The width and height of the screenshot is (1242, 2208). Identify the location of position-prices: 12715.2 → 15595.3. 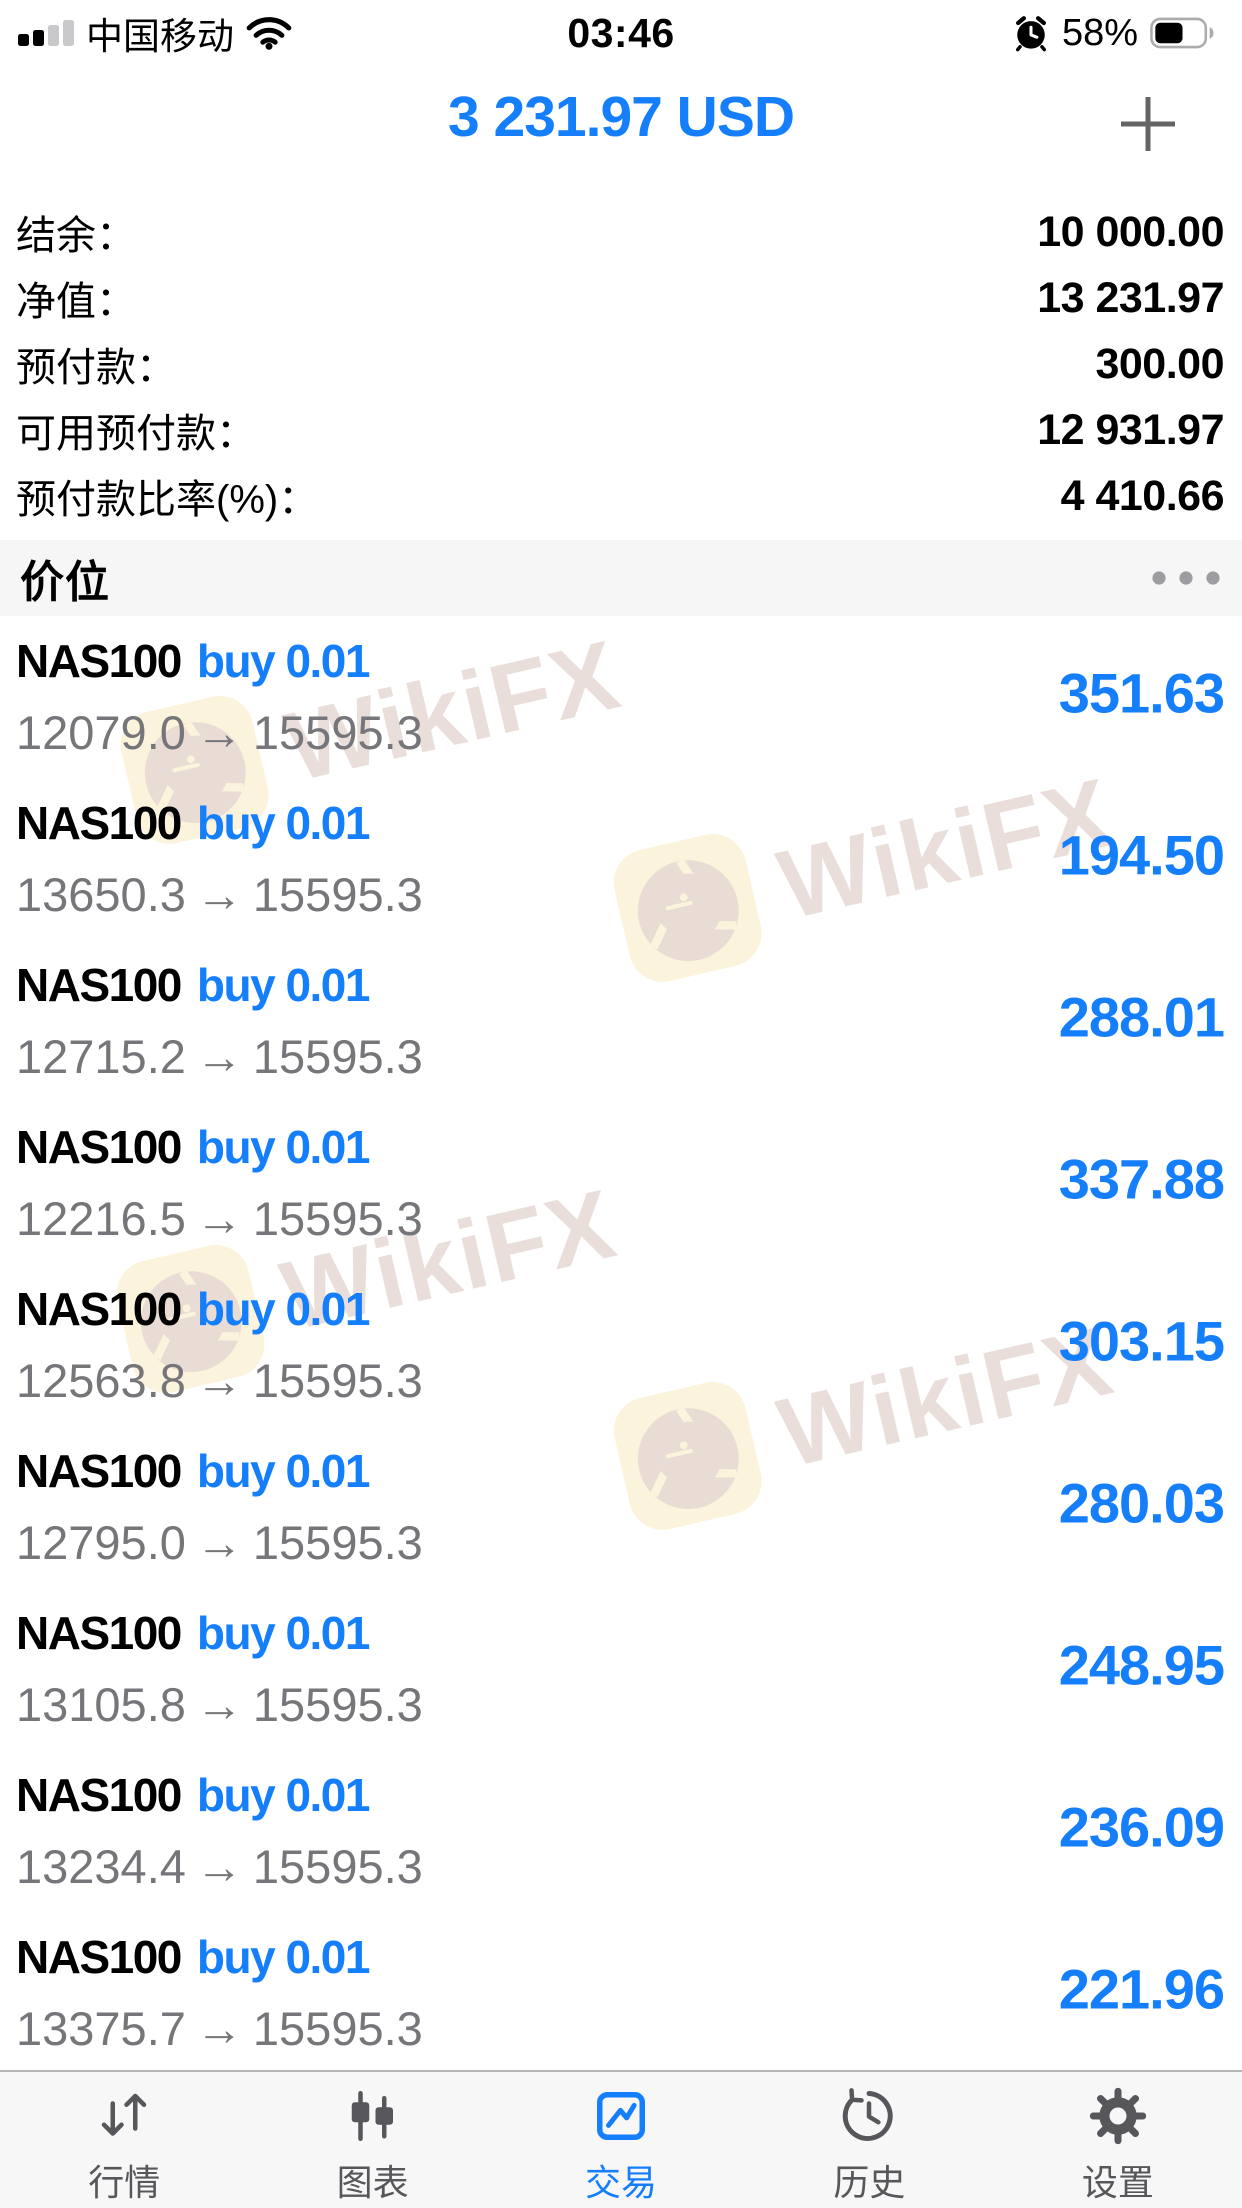
(219, 1056).